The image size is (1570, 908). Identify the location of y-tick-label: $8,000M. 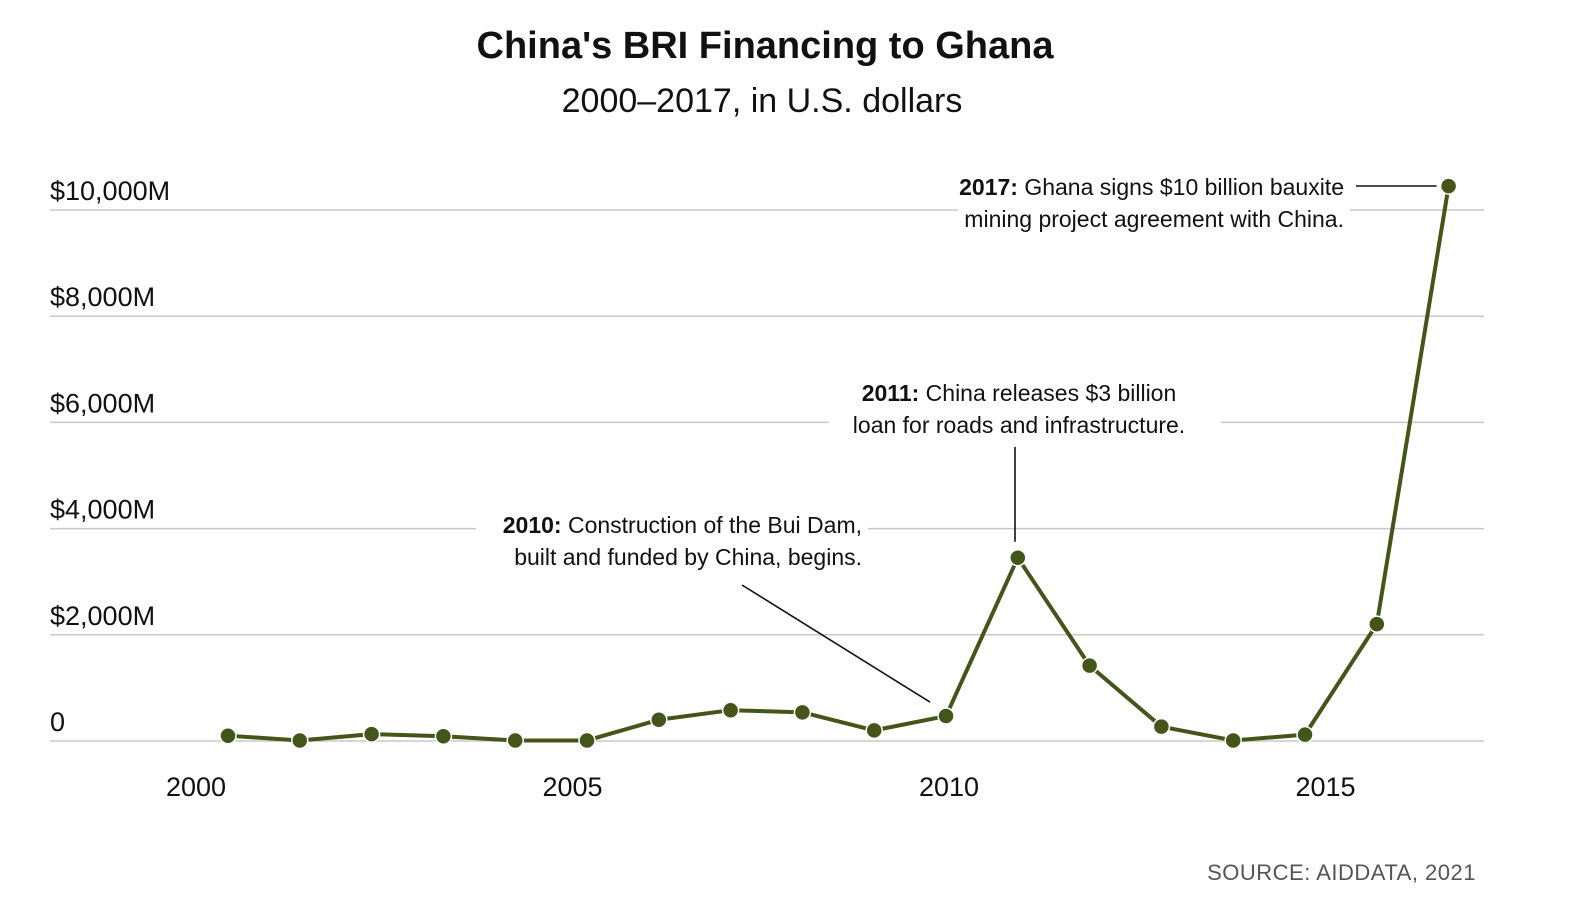
(102, 297).